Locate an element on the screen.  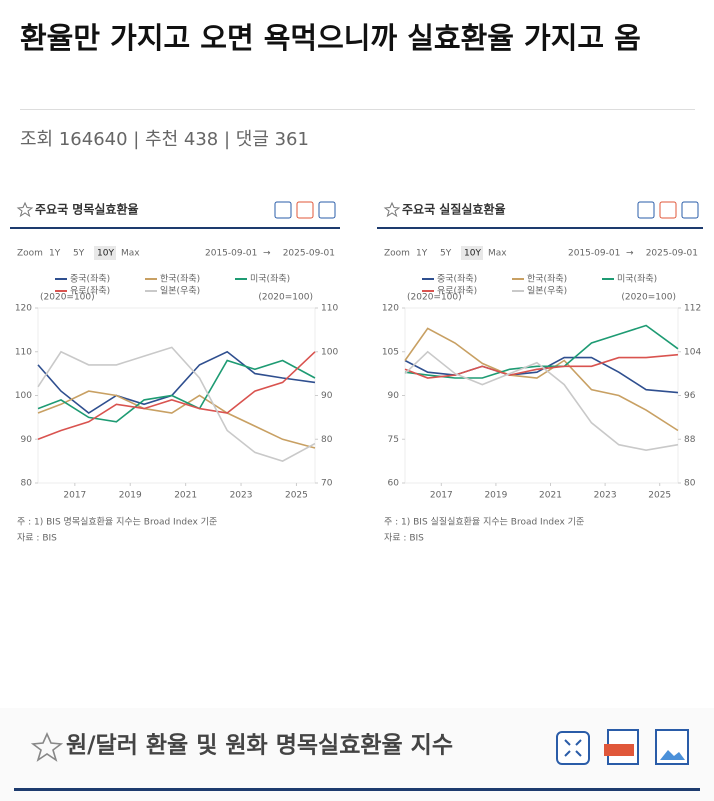
y-tick-label: 110 is located at coordinates (23, 352).